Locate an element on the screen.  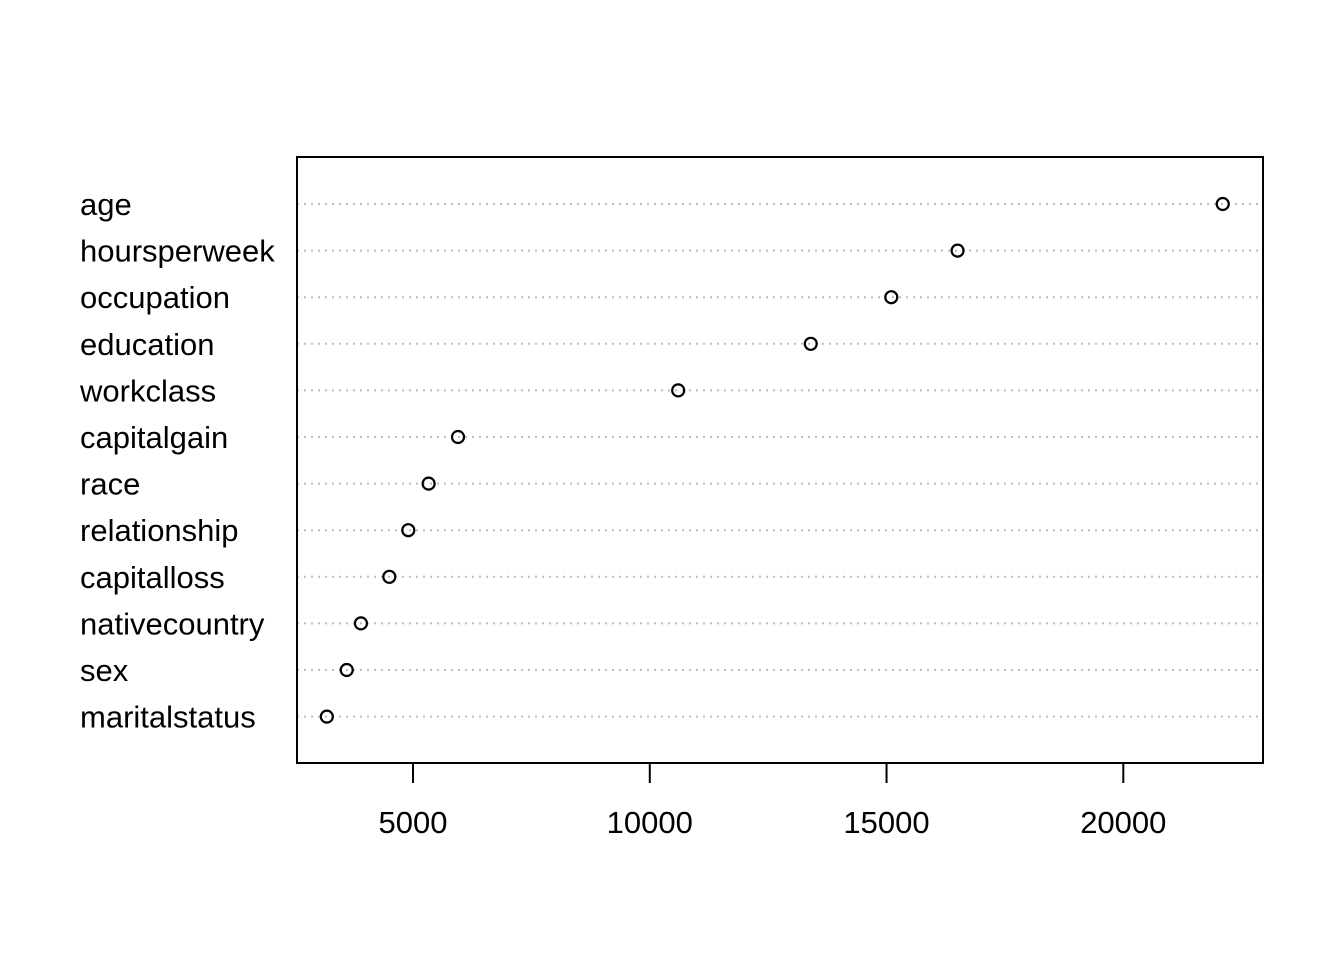
category-label: occupation is located at coordinates (155, 297).